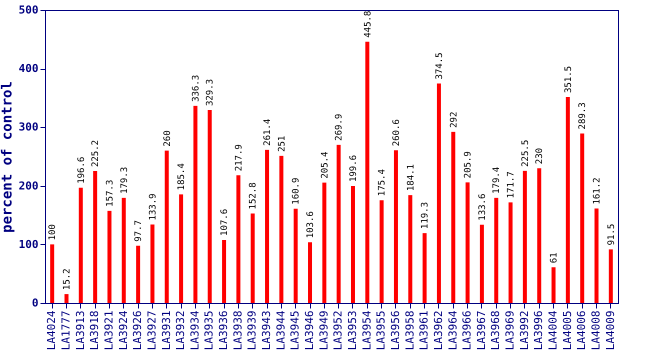 The image size is (650, 350). Describe the element at coordinates (225, 222) in the screenshot. I see `data-label: 107.6` at that location.